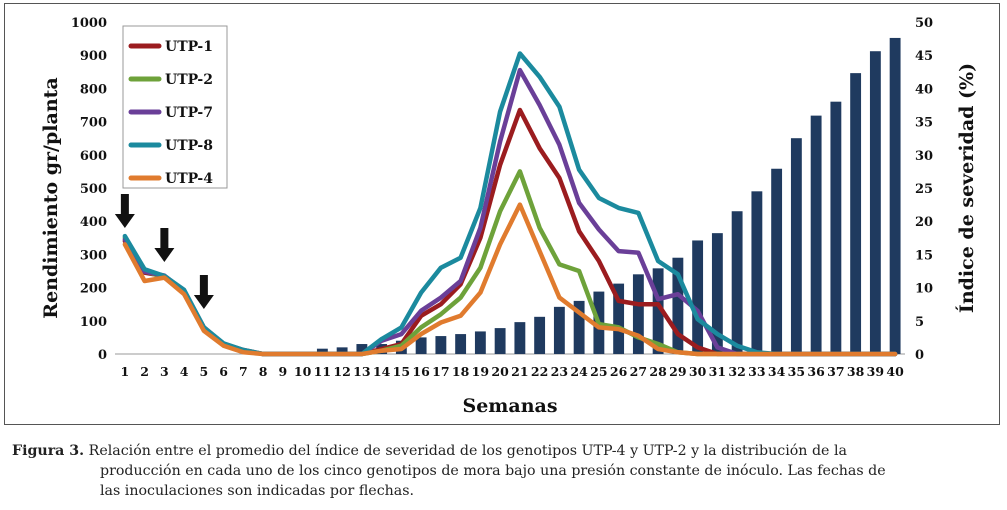 Image resolution: width=1007 pixels, height=510 pixels. I want to click on x-tick-label: 19, so click(480, 371).